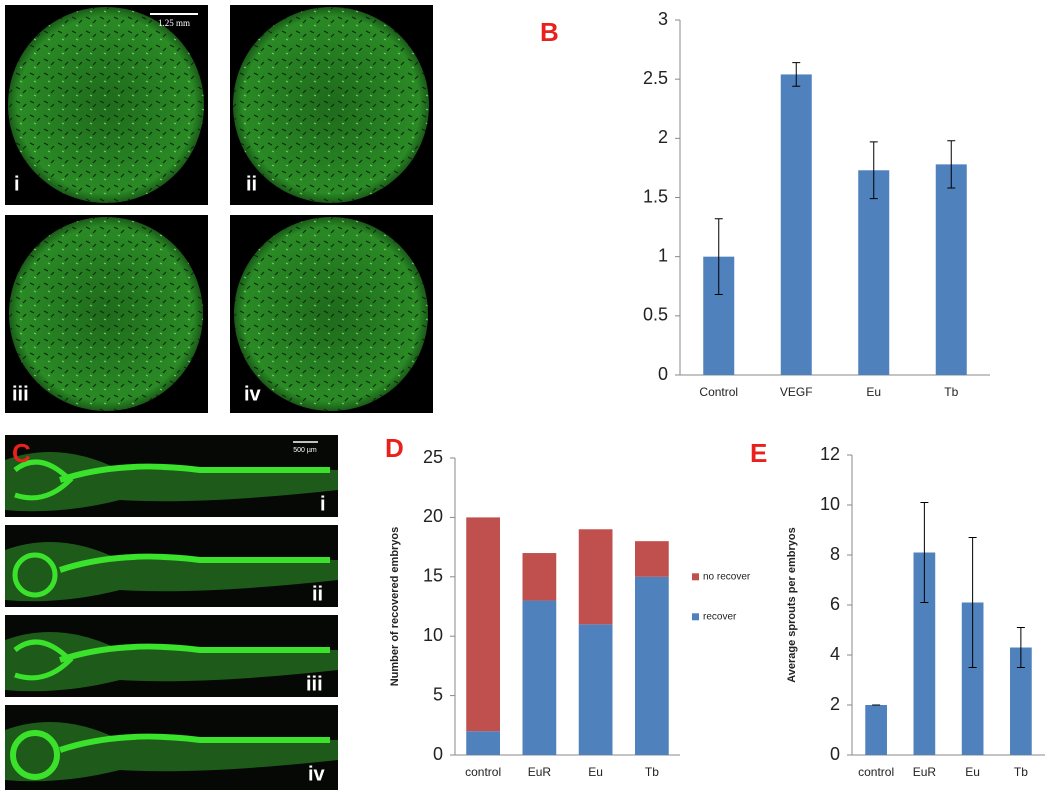 The height and width of the screenshot is (800, 1050). I want to click on micrograph: ii, so click(331, 105).